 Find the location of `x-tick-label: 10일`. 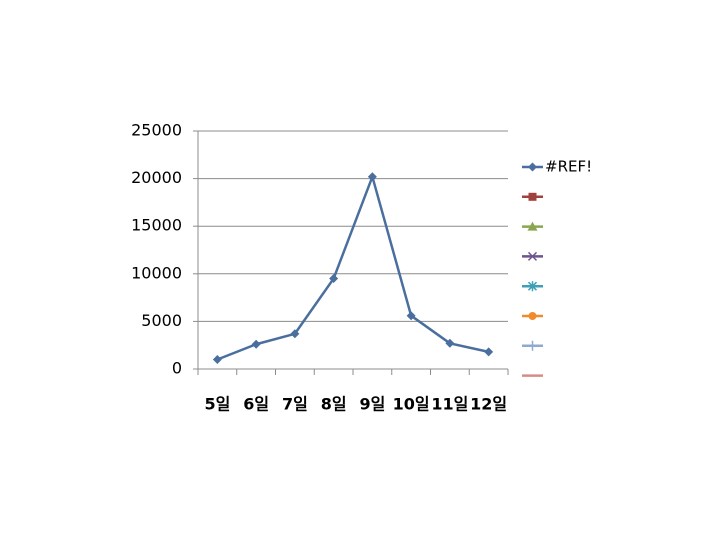

x-tick-label: 10일 is located at coordinates (411, 404).